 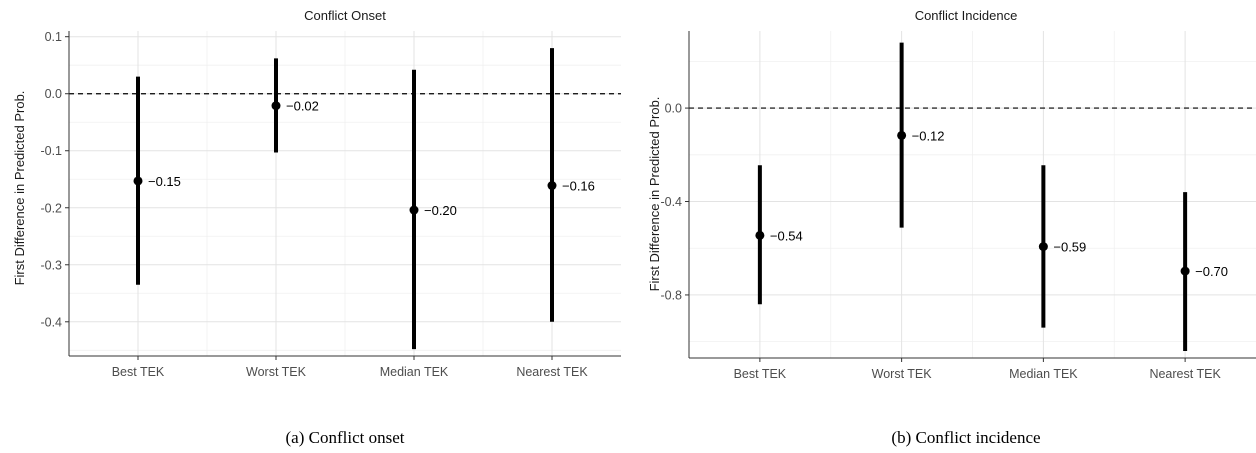 What do you see at coordinates (1211, 271) in the screenshot?
I see `data-label: −0.70` at bounding box center [1211, 271].